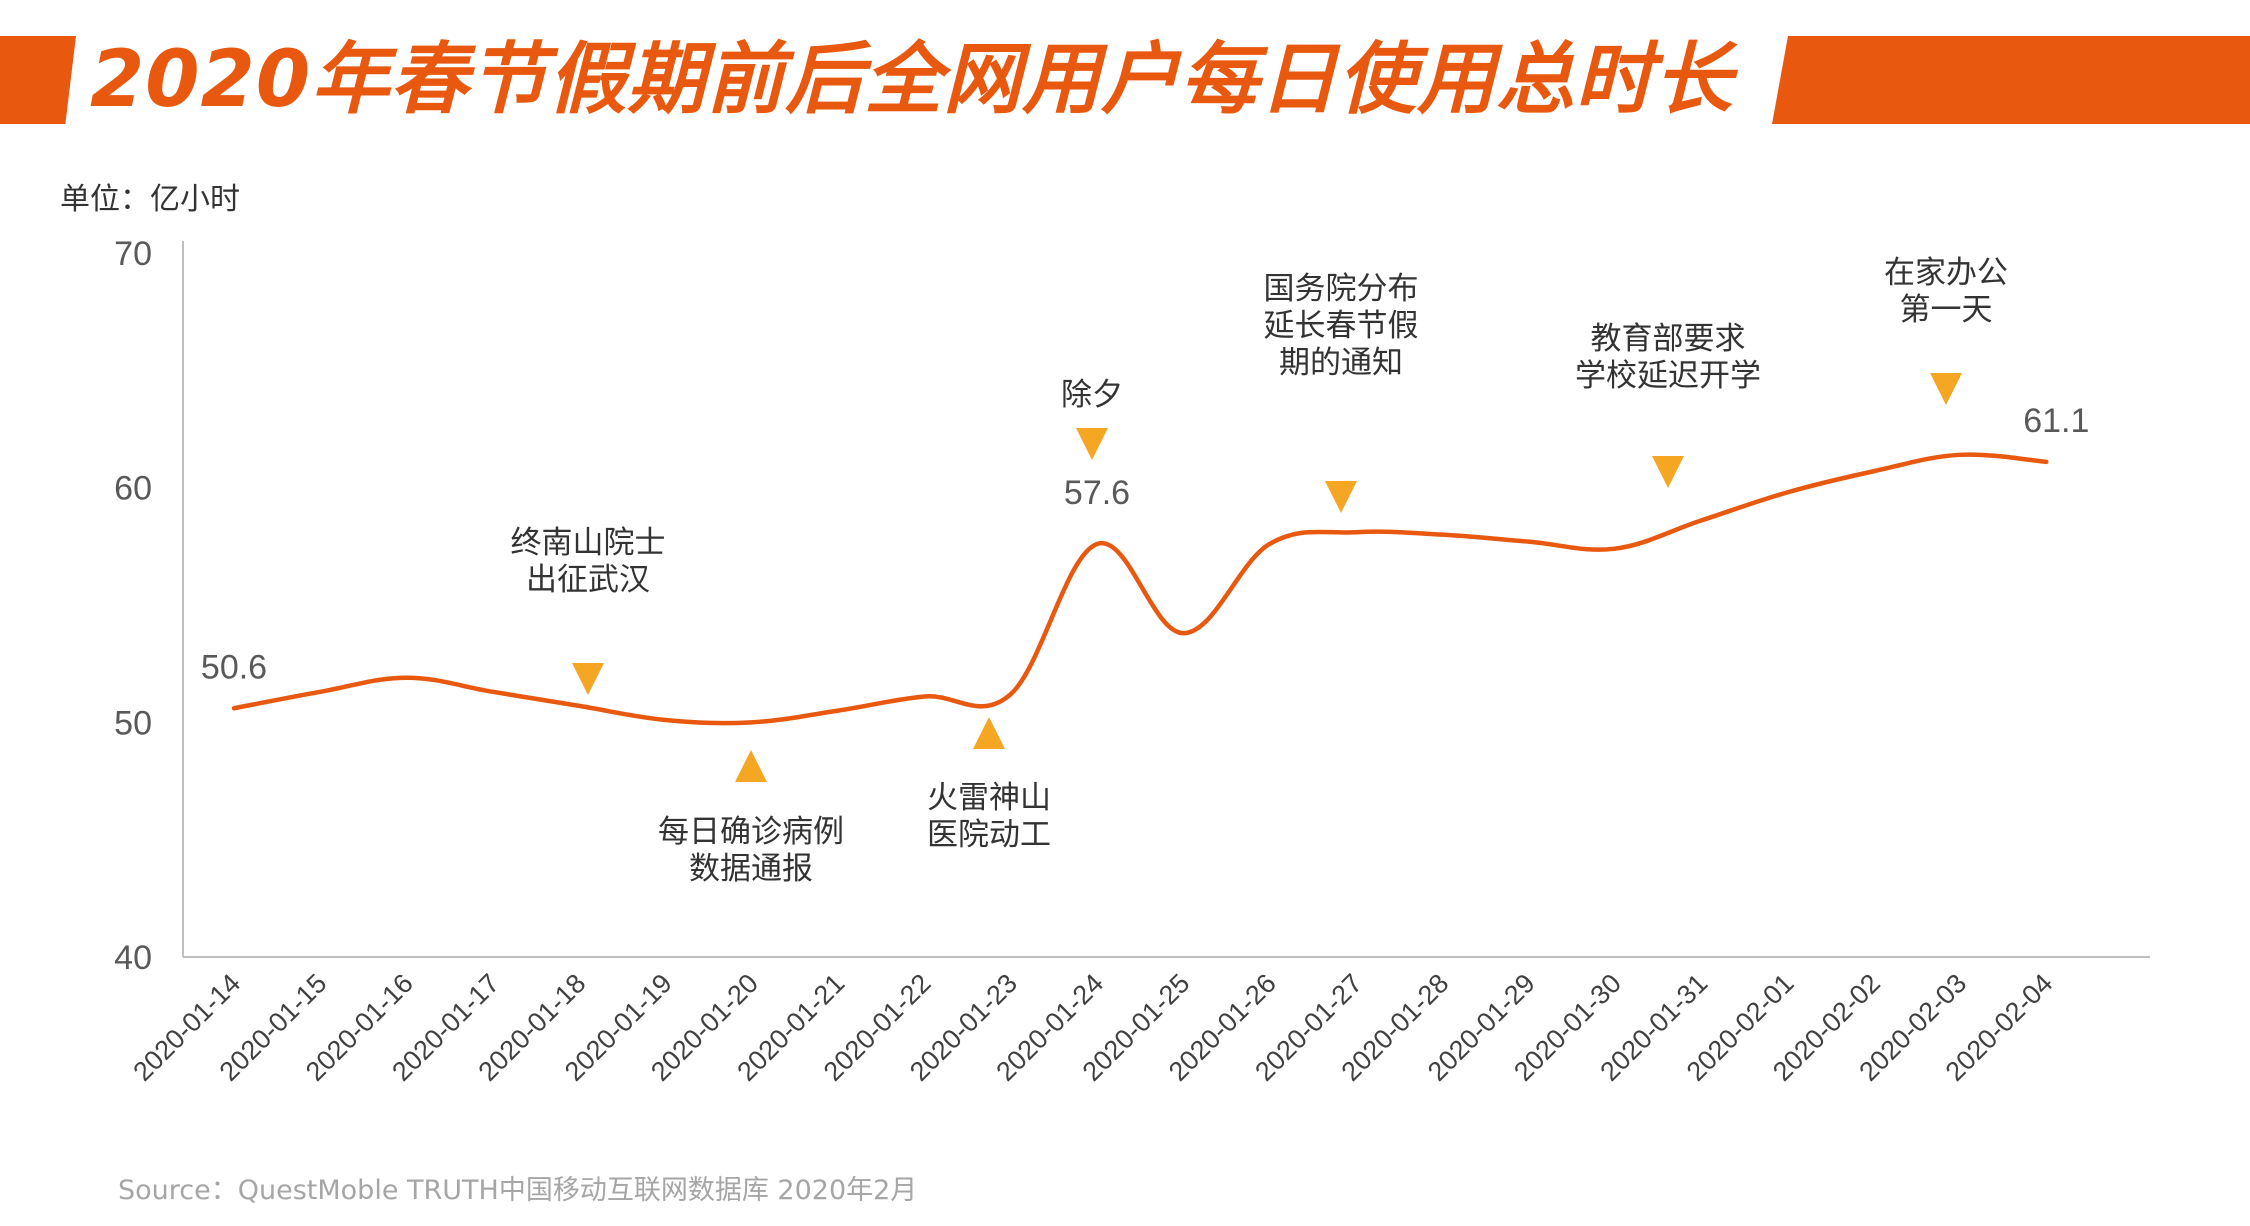 This screenshot has width=2250, height=1226. I want to click on title-banner-right, so click(2011, 80).